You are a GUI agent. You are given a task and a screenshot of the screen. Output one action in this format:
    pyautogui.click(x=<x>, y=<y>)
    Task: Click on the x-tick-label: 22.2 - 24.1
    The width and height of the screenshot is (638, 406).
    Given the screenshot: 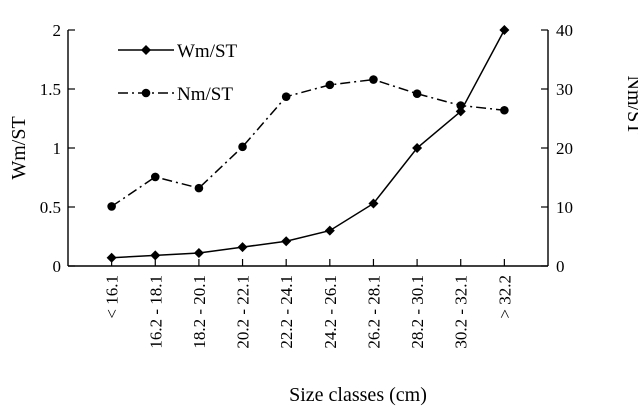 What is the action you would take?
    pyautogui.click(x=286, y=312)
    